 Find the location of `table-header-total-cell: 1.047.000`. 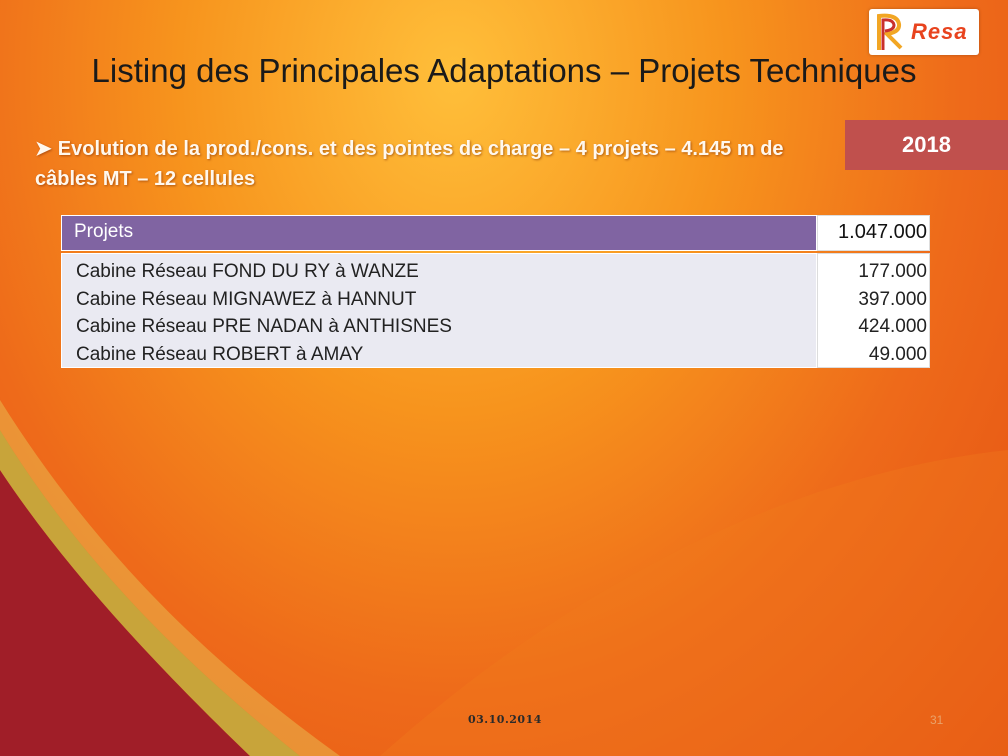

table-header-total-cell: 1.047.000 is located at coordinates (873, 233).